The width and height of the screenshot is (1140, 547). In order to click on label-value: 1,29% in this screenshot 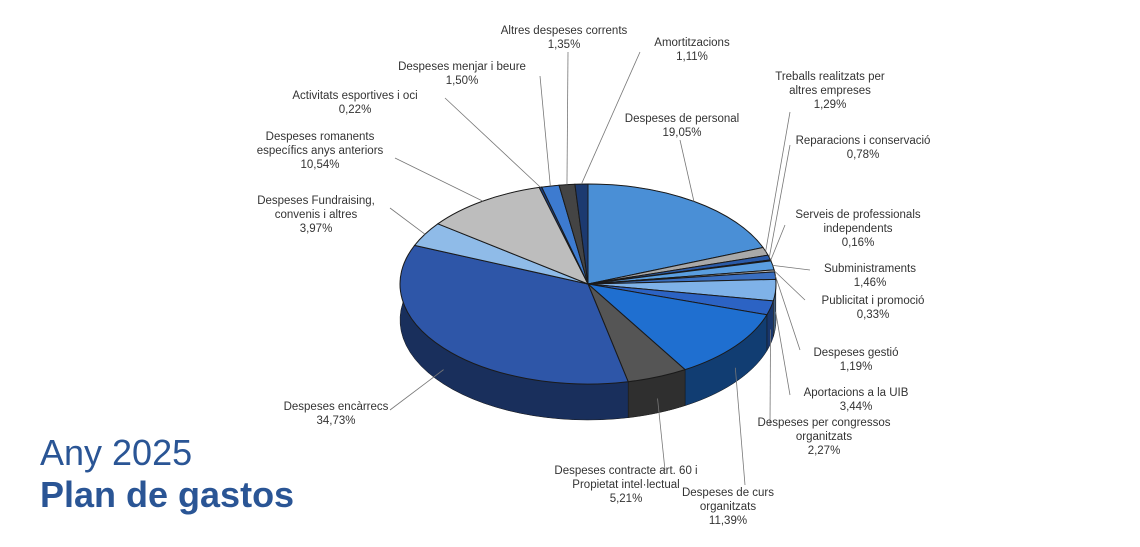, I will do `click(830, 105)`.